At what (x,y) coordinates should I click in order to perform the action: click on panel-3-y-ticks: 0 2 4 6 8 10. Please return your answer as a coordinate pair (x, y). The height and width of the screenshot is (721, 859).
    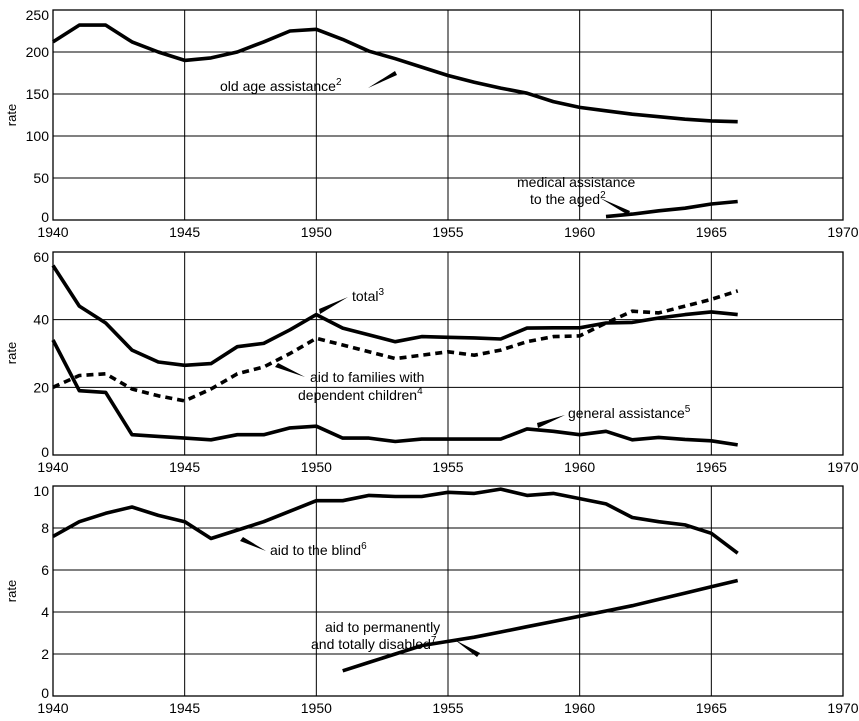
    Looking at the image, I should click on (41, 592).